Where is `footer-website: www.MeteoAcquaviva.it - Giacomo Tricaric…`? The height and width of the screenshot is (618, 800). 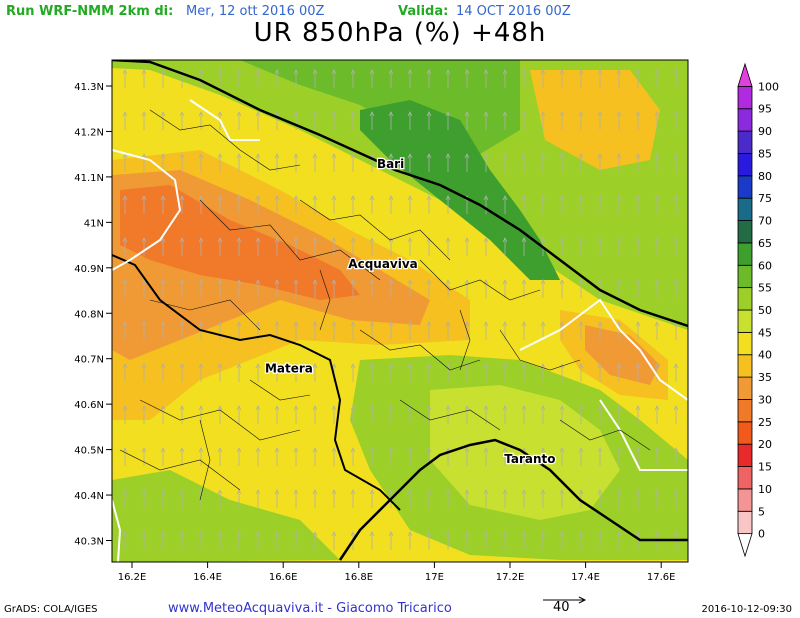
footer-website: www.MeteoAcquaviva.it - Giacomo Tricaric… is located at coordinates (310, 608).